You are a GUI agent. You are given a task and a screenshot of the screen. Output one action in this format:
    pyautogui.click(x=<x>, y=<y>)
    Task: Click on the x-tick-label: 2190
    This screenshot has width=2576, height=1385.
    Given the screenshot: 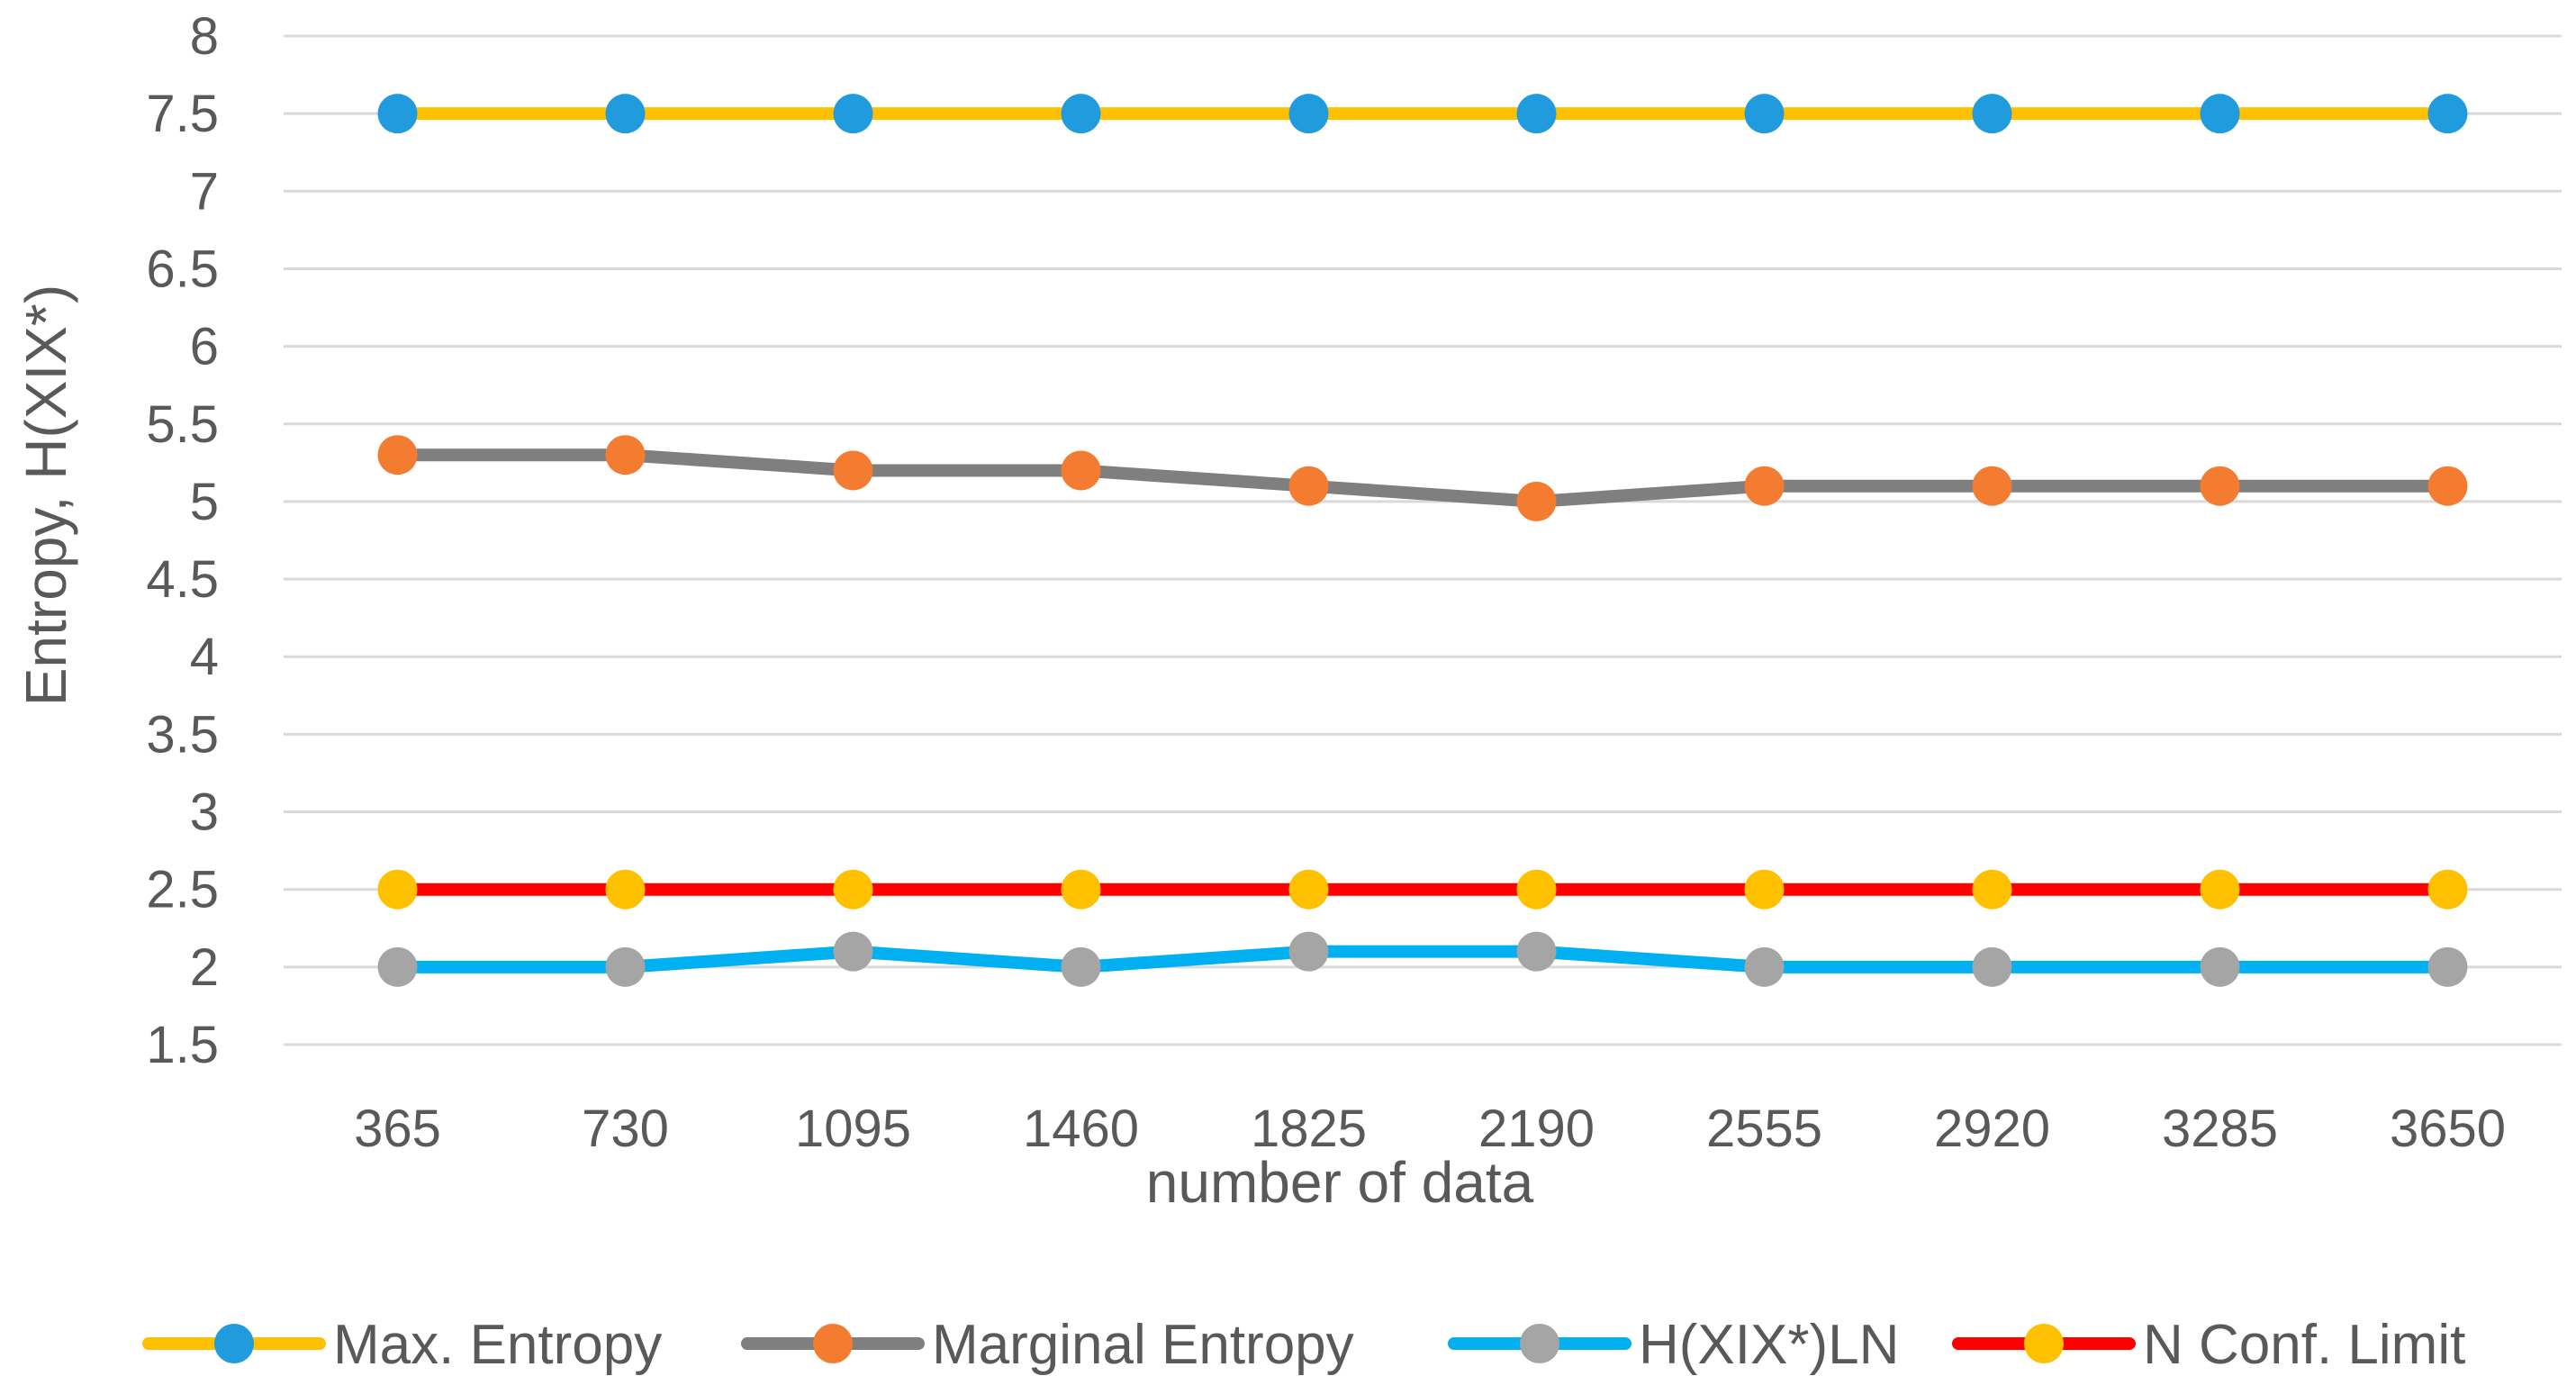 What is the action you would take?
    pyautogui.click(x=1536, y=1129)
    